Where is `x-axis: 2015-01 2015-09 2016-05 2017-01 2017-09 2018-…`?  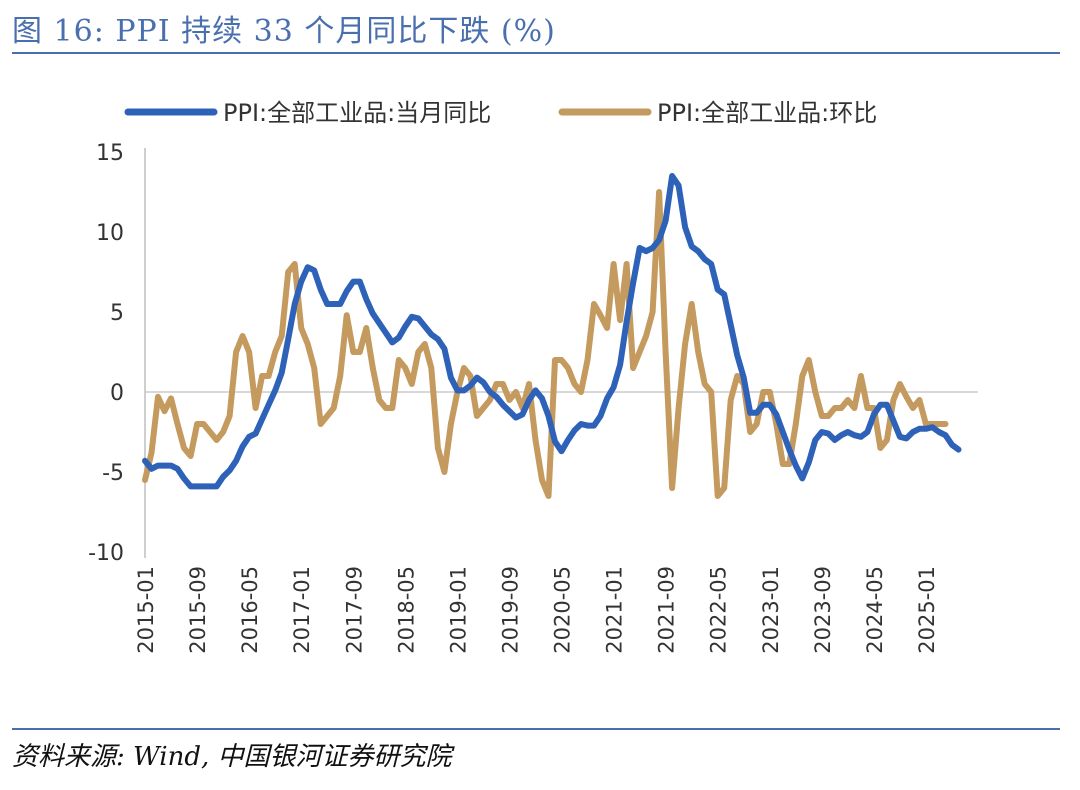 x-axis: 2015-01 2015-09 2016-05 2017-01 2017-09 2018-… is located at coordinates (536, 610).